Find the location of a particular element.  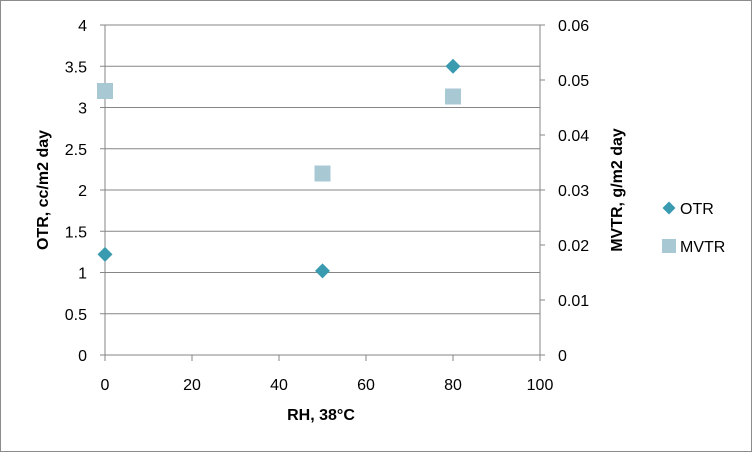

y-axis-title: OTR, cc/m2 day is located at coordinates (43, 190).